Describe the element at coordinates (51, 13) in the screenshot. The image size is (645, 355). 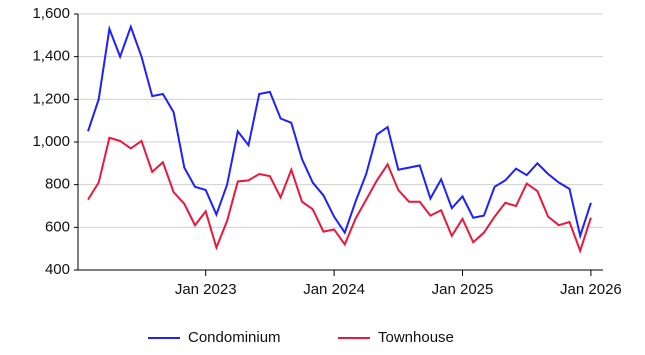
I see `y-tick-label: 1,600` at that location.